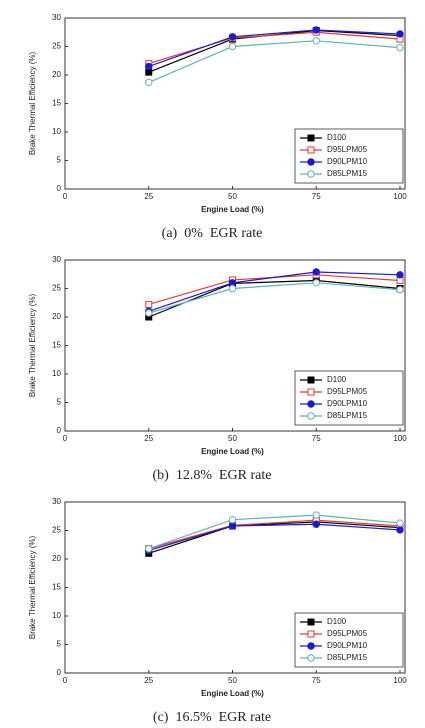  Describe the element at coordinates (212, 475) in the screenshot. I see `caption: (b) 12.8% EGR rate` at that location.